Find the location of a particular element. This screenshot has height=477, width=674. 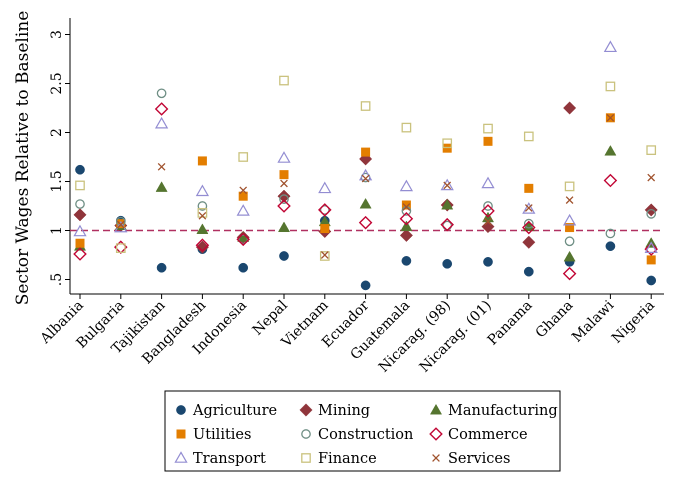

x-tick-label: Panama is located at coordinates (510, 323).